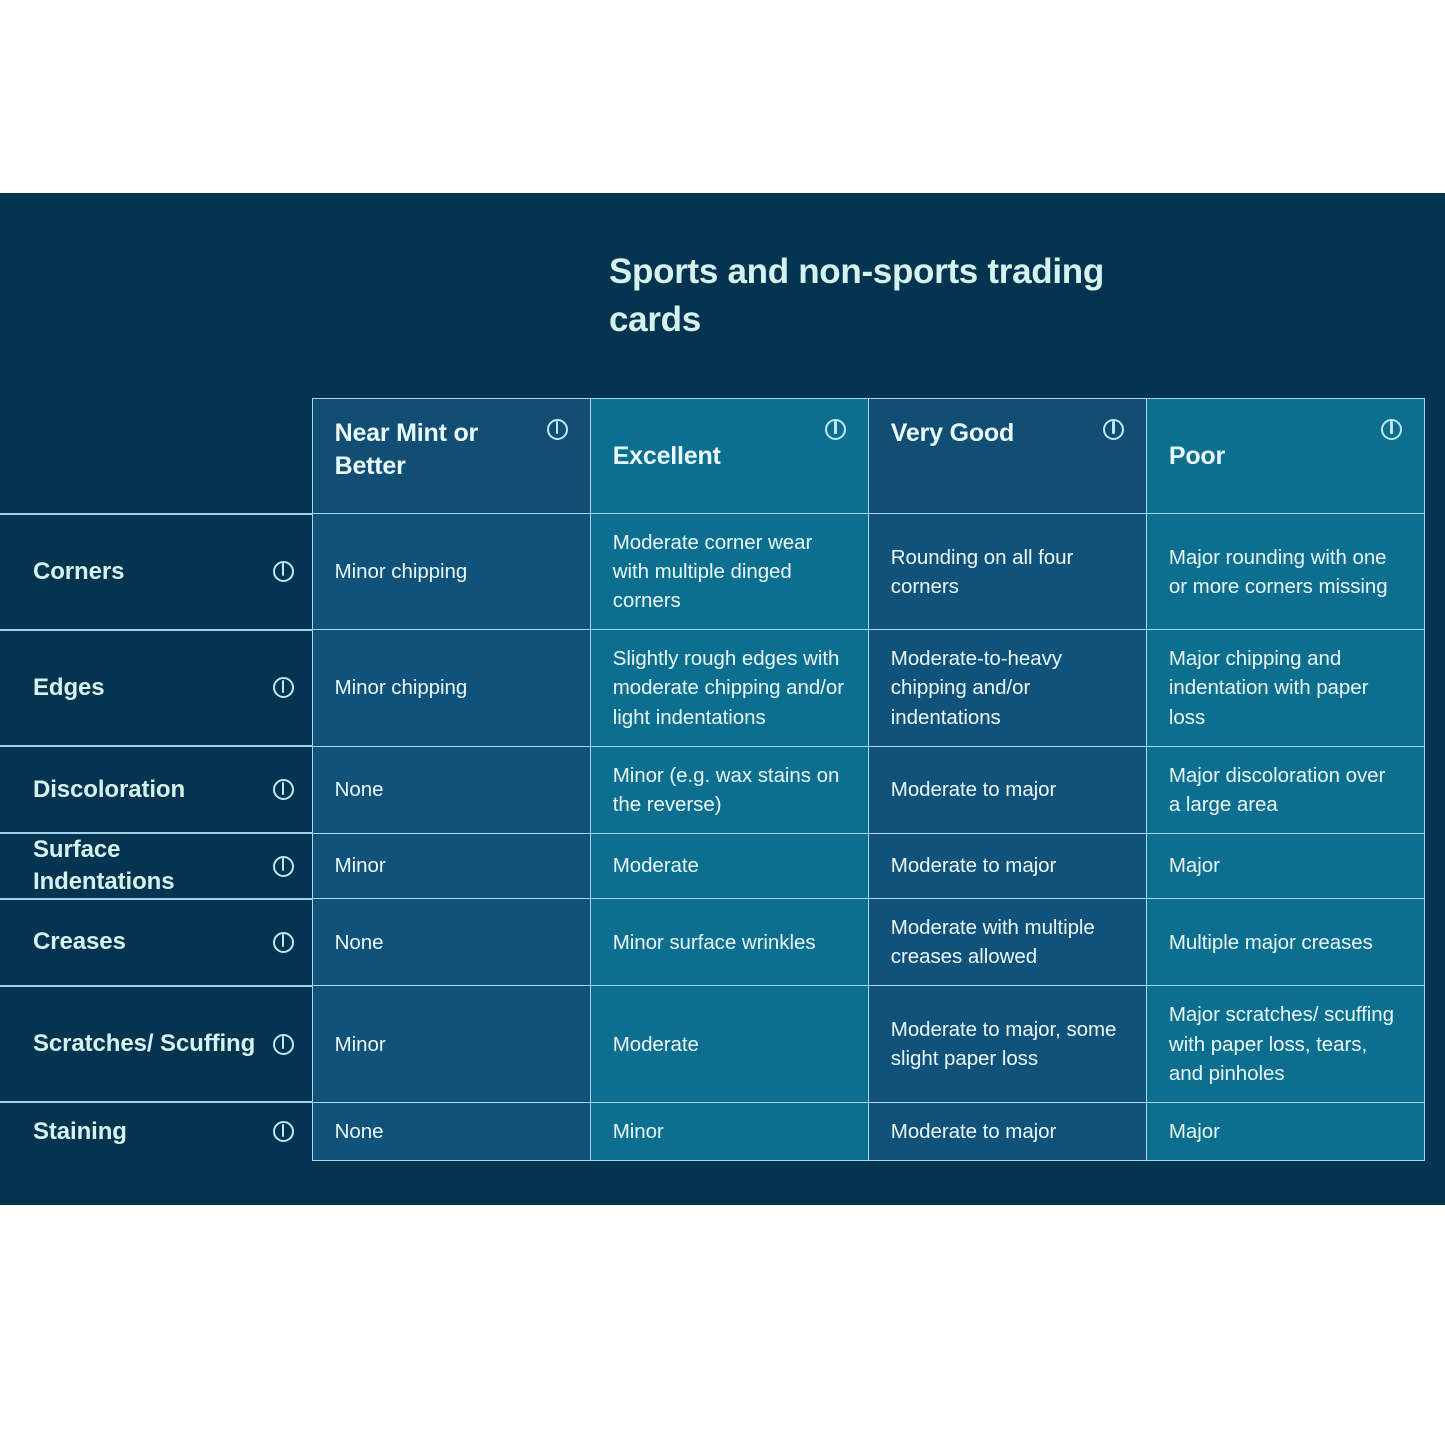 The width and height of the screenshot is (1445, 1445). I want to click on column-header-label: Excellent, so click(666, 455).